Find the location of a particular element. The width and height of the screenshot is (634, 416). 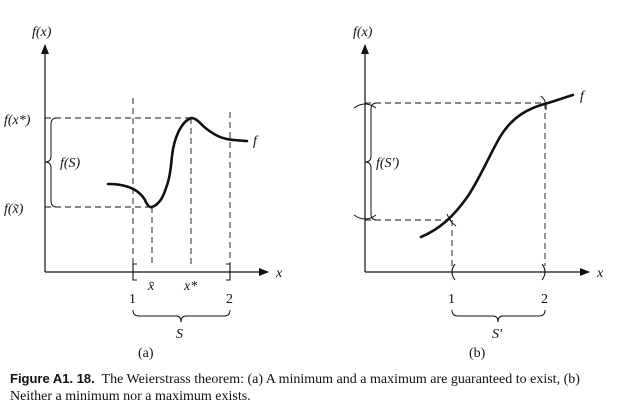

panel-a-x-axis-label: x is located at coordinates (279, 273).